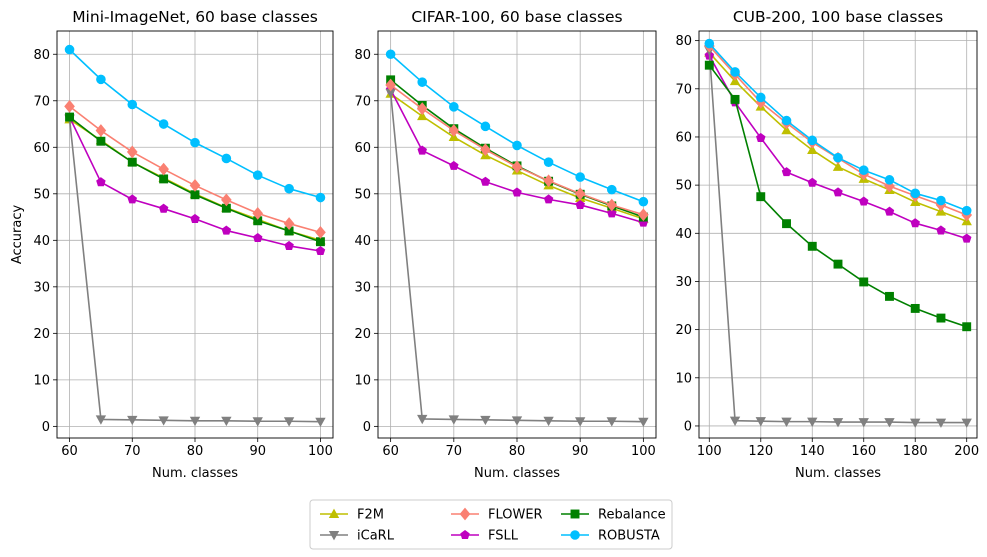 The height and width of the screenshot is (557, 987). What do you see at coordinates (837, 127) in the screenshot?
I see `series-line-robusta` at bounding box center [837, 127].